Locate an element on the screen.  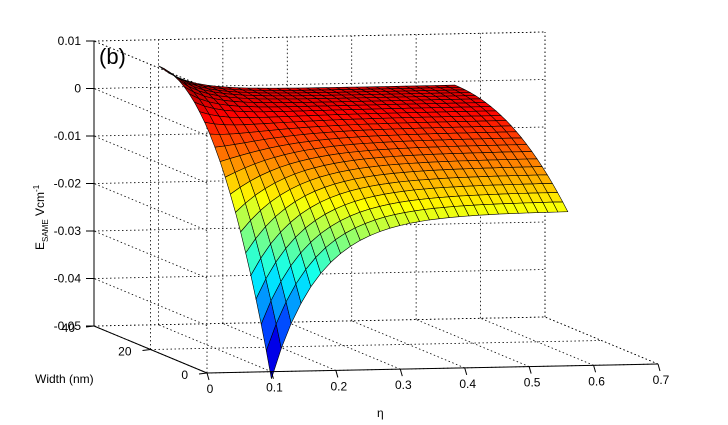
y-tick-label: 40 is located at coordinates (69, 328).